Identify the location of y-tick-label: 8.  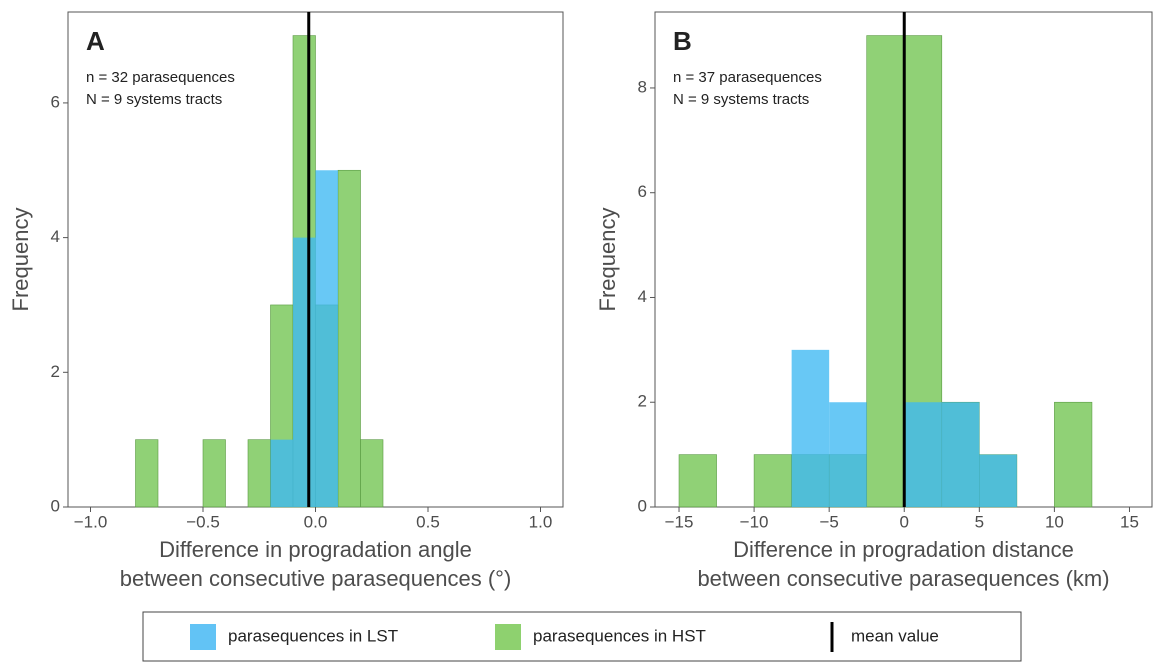
(642, 86).